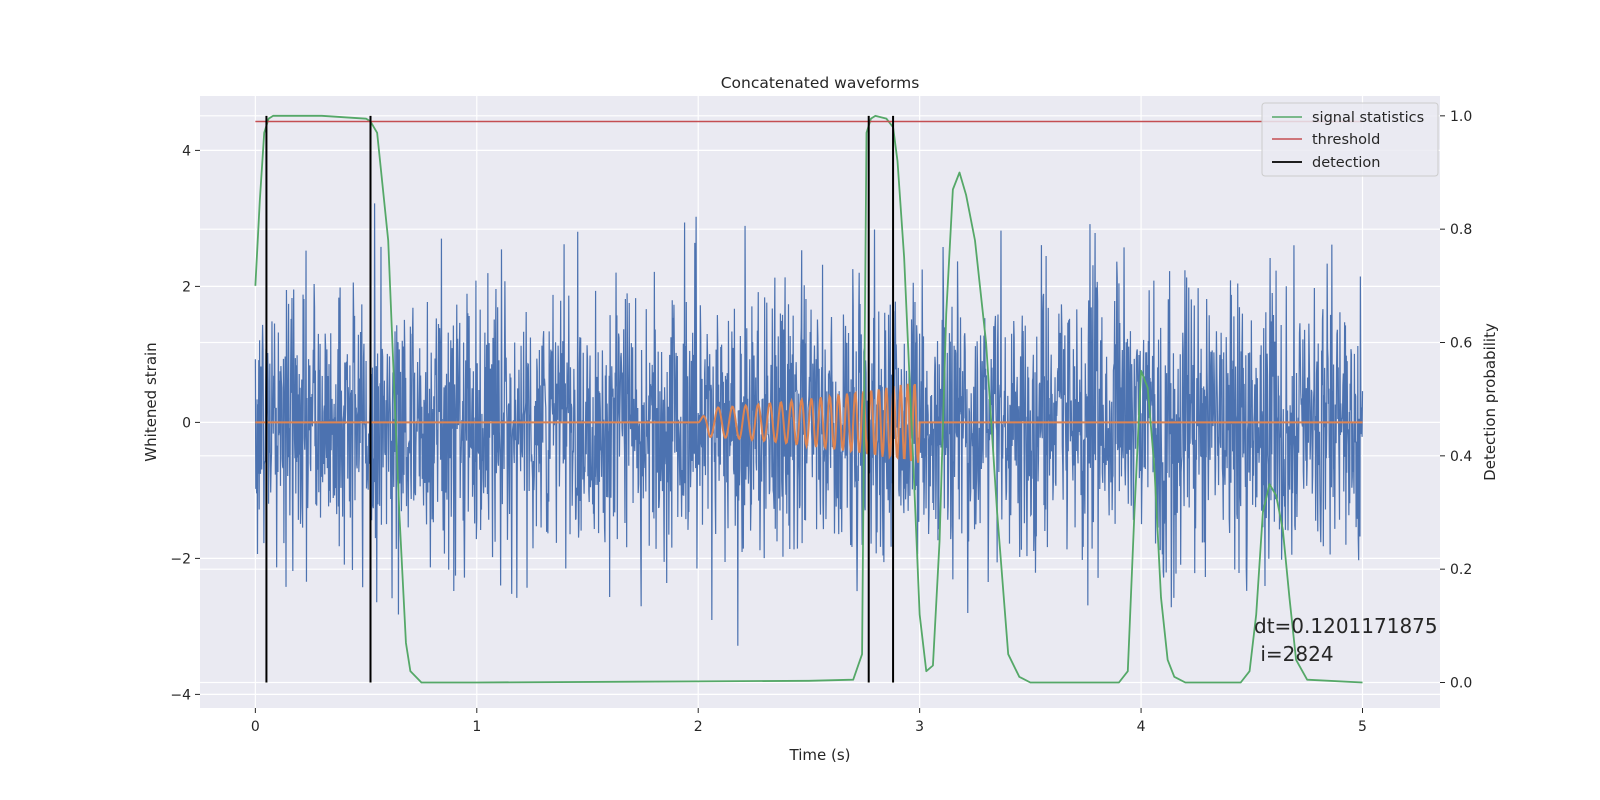 The height and width of the screenshot is (800, 1600). I want to click on y2-tick-label-1: 0.2, so click(1461, 570).